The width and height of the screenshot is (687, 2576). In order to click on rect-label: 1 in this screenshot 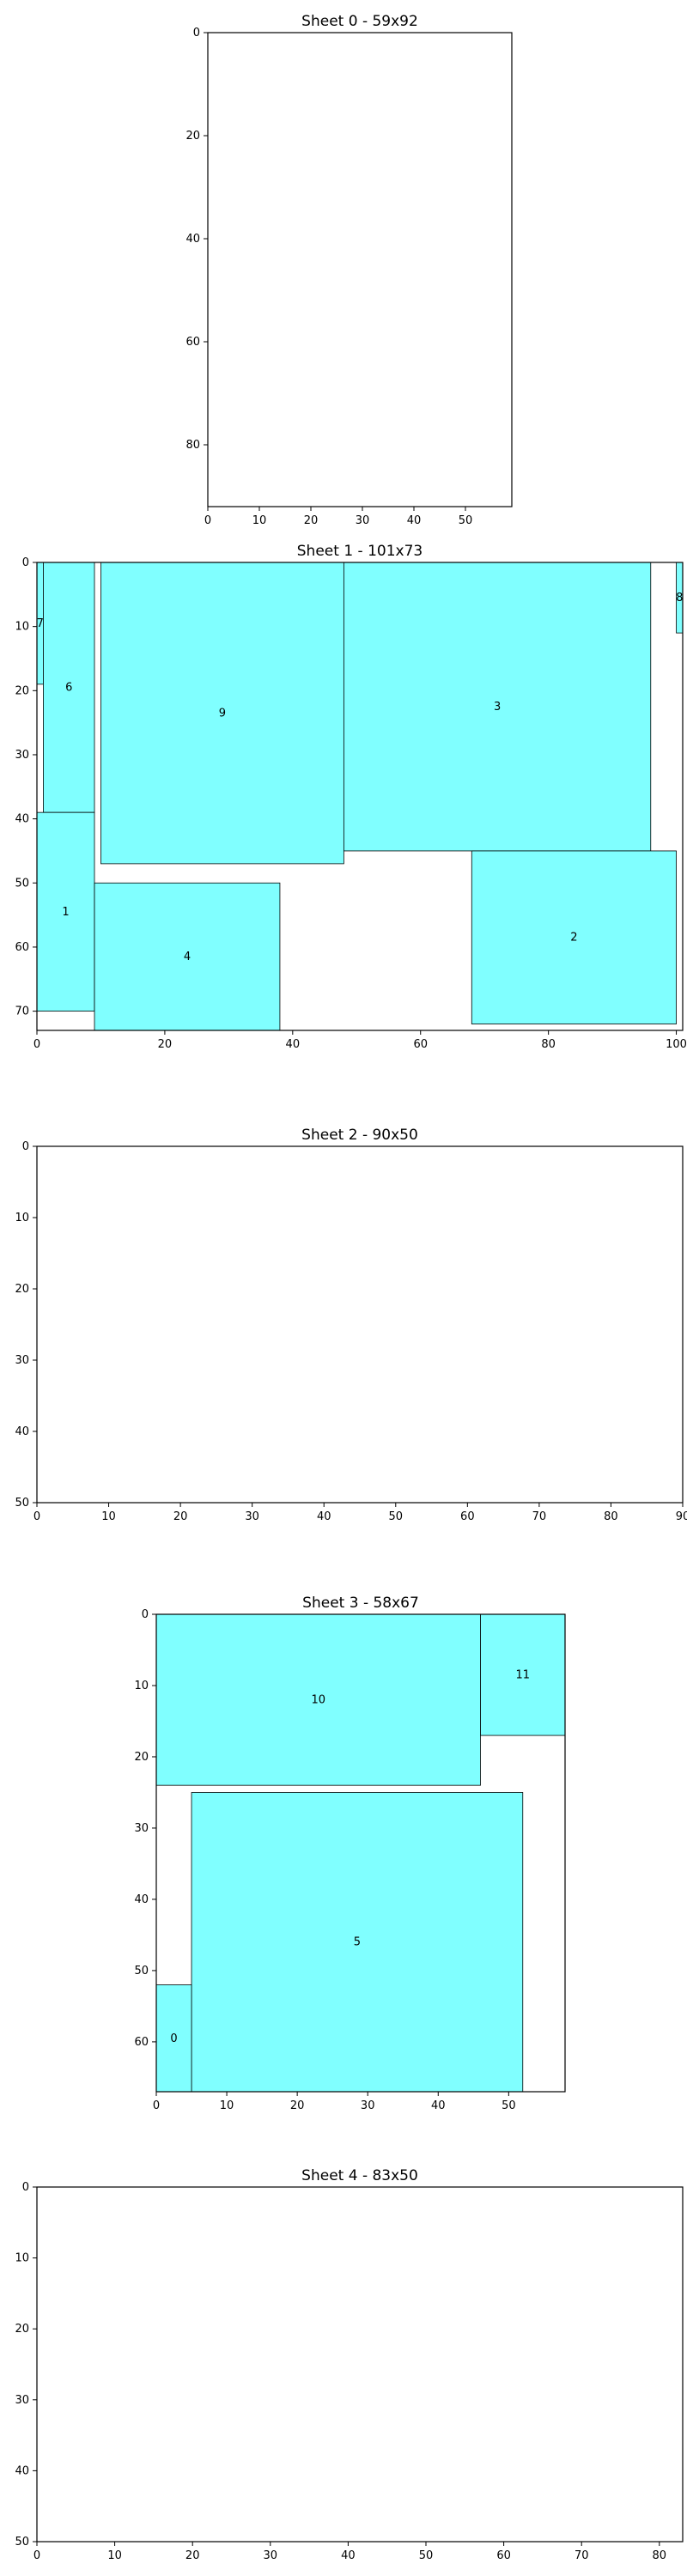, I will do `click(65, 913)`.